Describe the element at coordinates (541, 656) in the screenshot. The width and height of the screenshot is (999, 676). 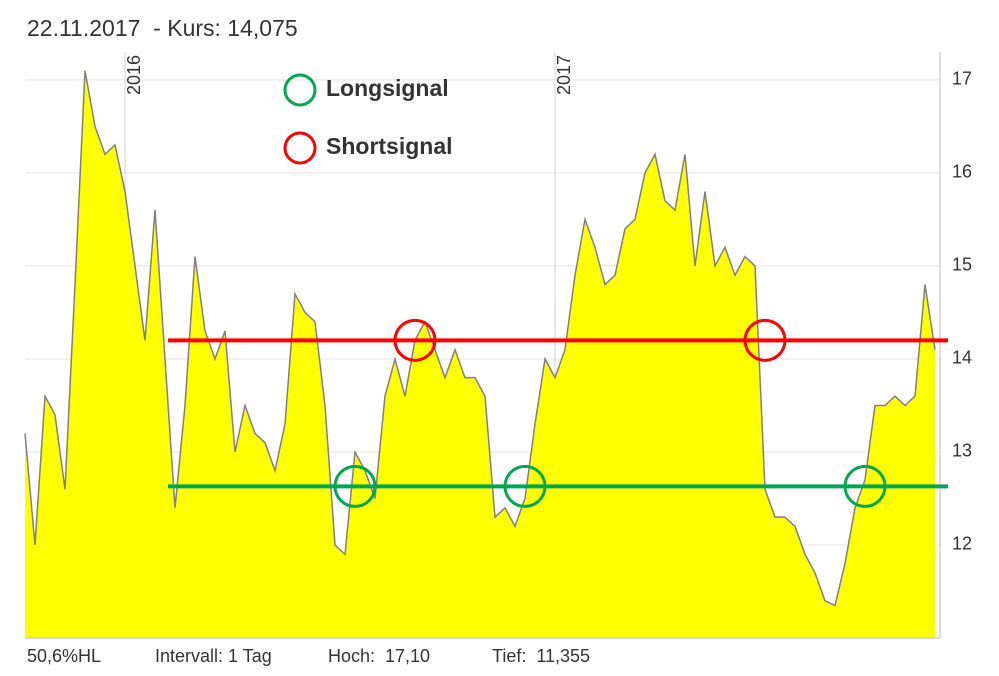
I see `footer-text: Tief: 11,355` at that location.